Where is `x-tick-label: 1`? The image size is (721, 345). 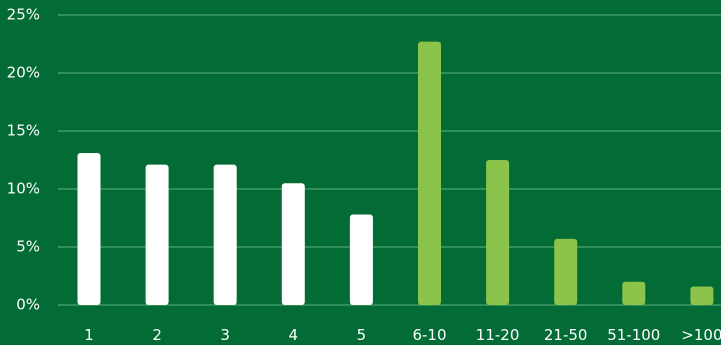 x-tick-label: 1 is located at coordinates (89, 335).